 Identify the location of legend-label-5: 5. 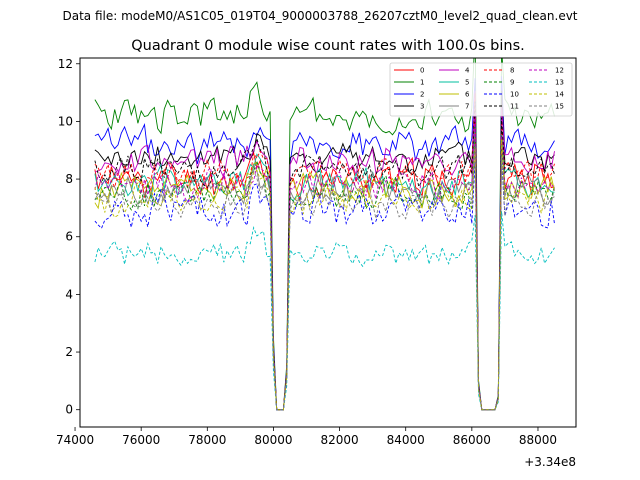
(467, 83).